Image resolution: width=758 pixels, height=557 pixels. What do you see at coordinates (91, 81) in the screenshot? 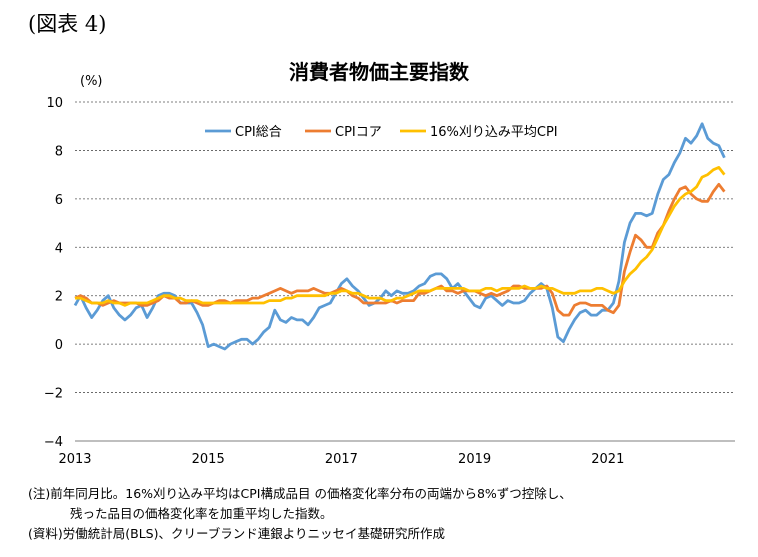
I see `y-axis-unit: (%)` at bounding box center [91, 81].